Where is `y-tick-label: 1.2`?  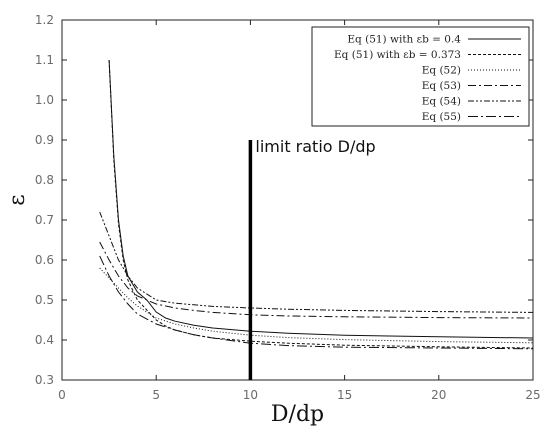 y-tick-label: 1.2 is located at coordinates (44, 20).